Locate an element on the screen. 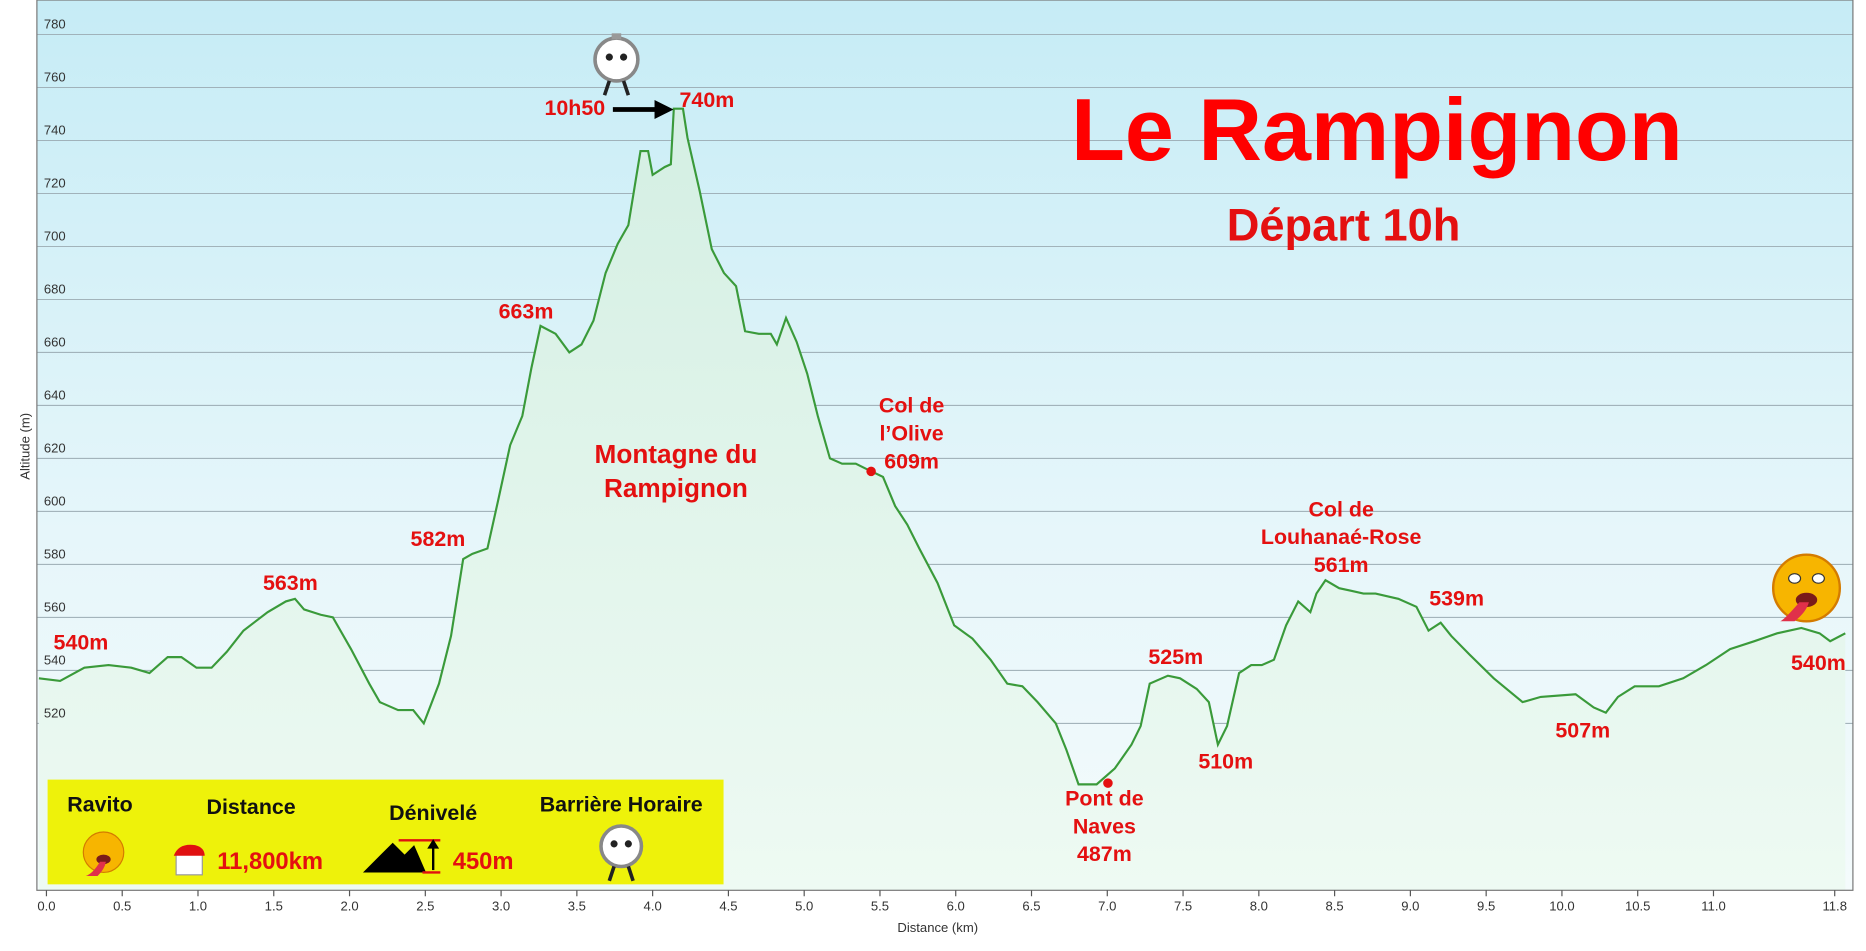  x-tick-label: 3.5 is located at coordinates (577, 905).